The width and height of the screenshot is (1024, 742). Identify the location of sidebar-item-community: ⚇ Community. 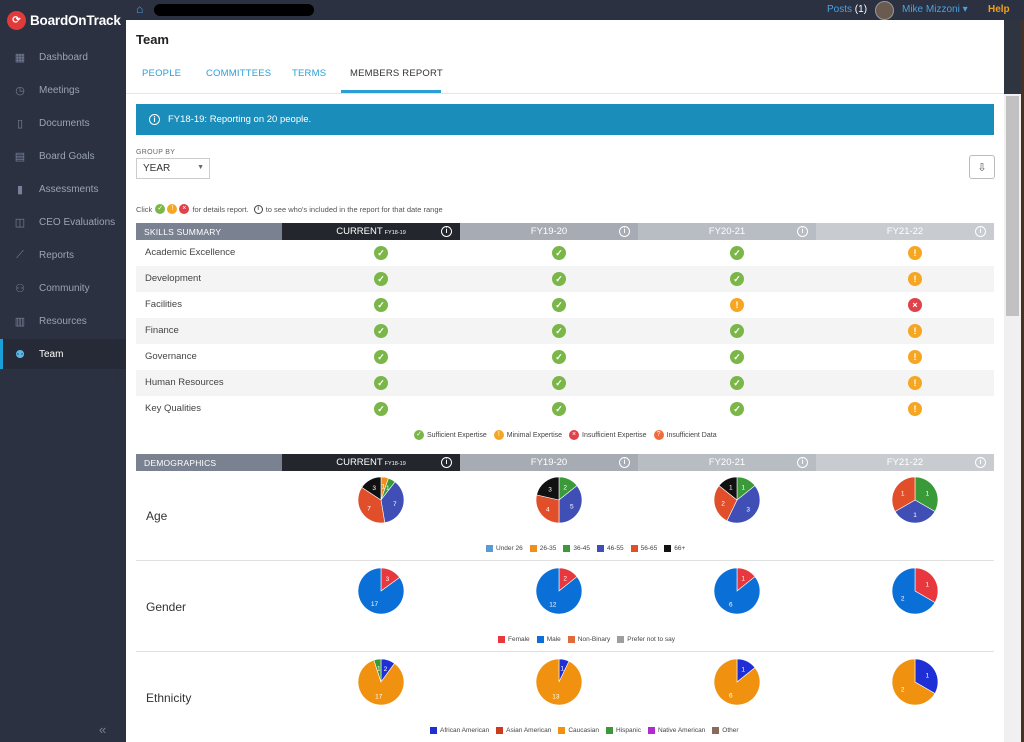
(63, 288).